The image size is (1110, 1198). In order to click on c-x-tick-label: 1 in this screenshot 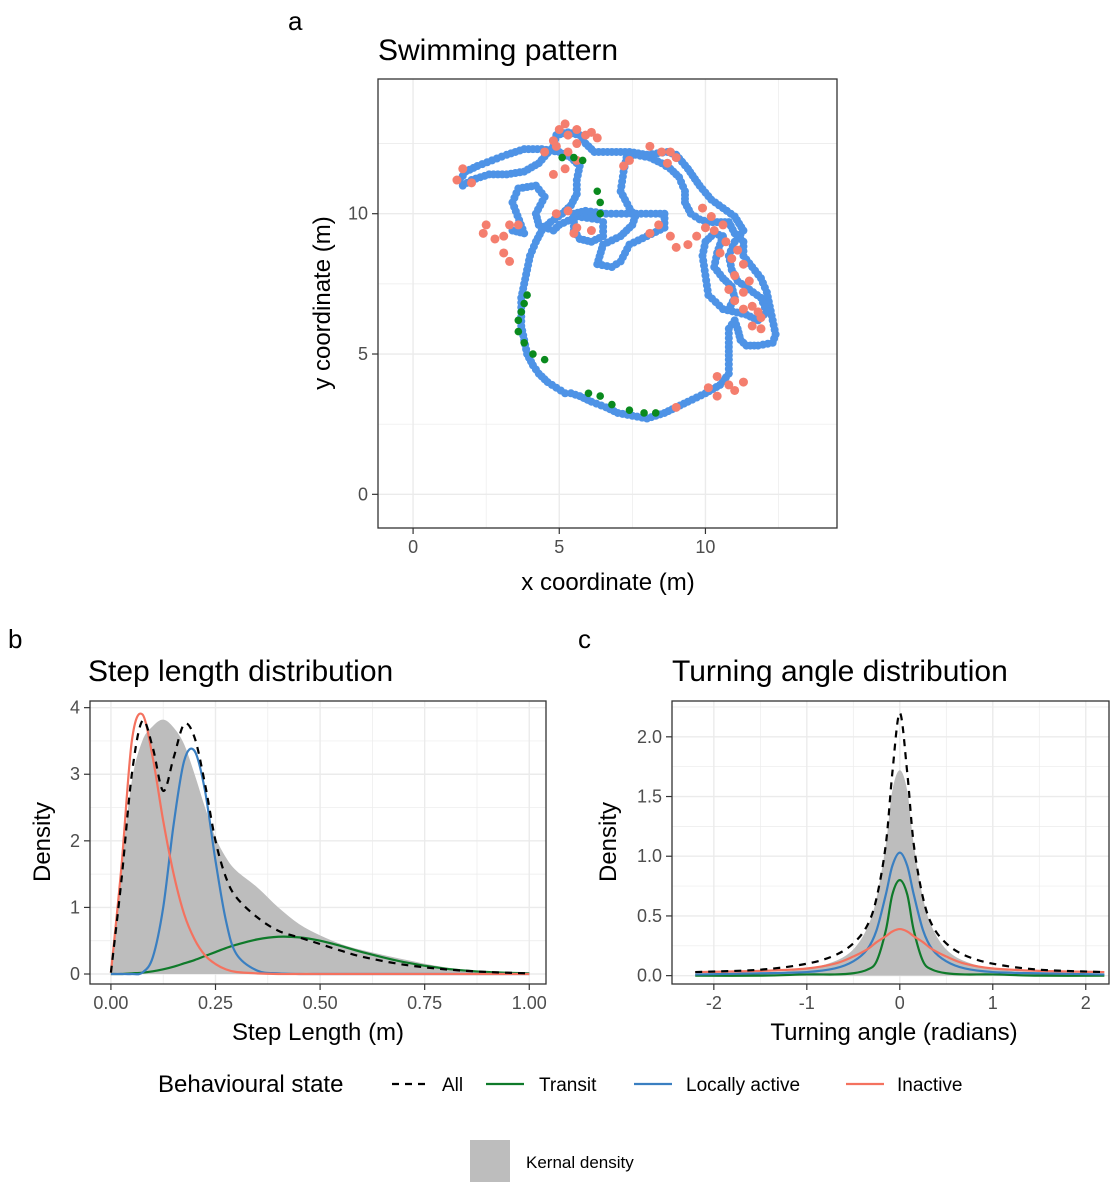, I will do `click(993, 1003)`.